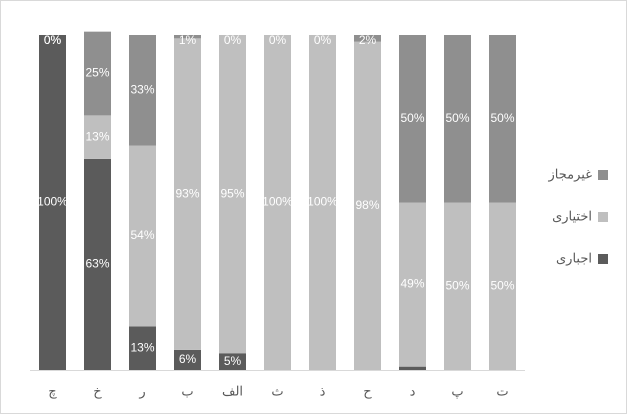 The height and width of the screenshot is (414, 627). I want to click on x-tick-label: الف, so click(232, 392).